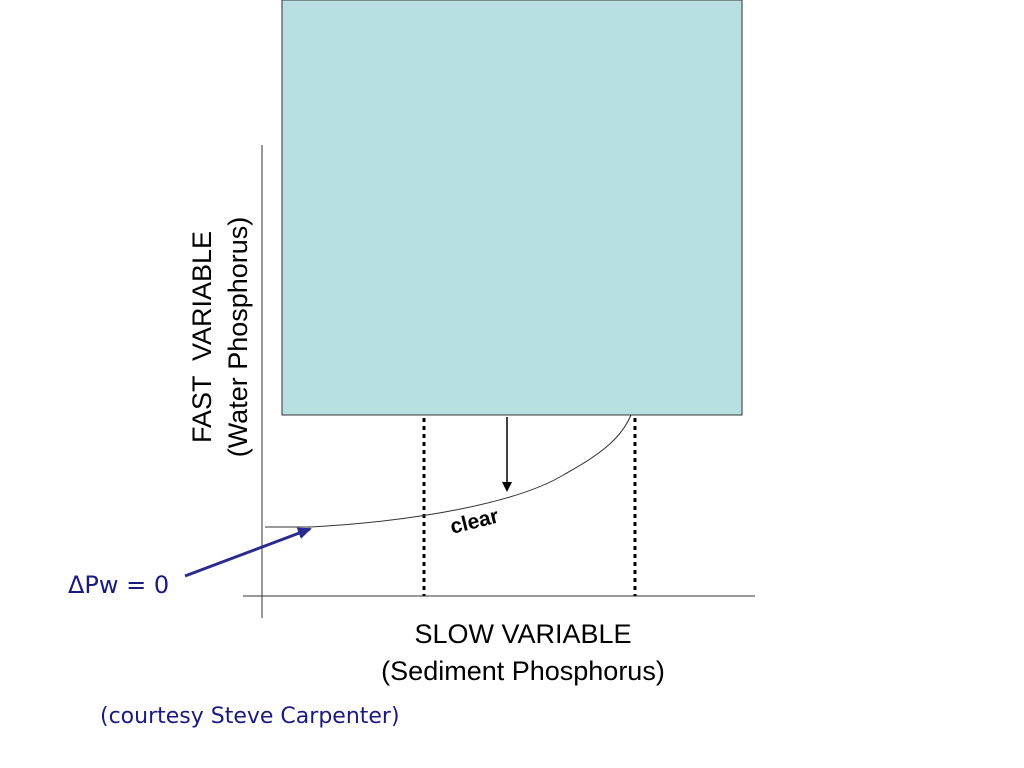  Describe the element at coordinates (448, 471) in the screenshot. I see `equilibrium-curve` at that location.